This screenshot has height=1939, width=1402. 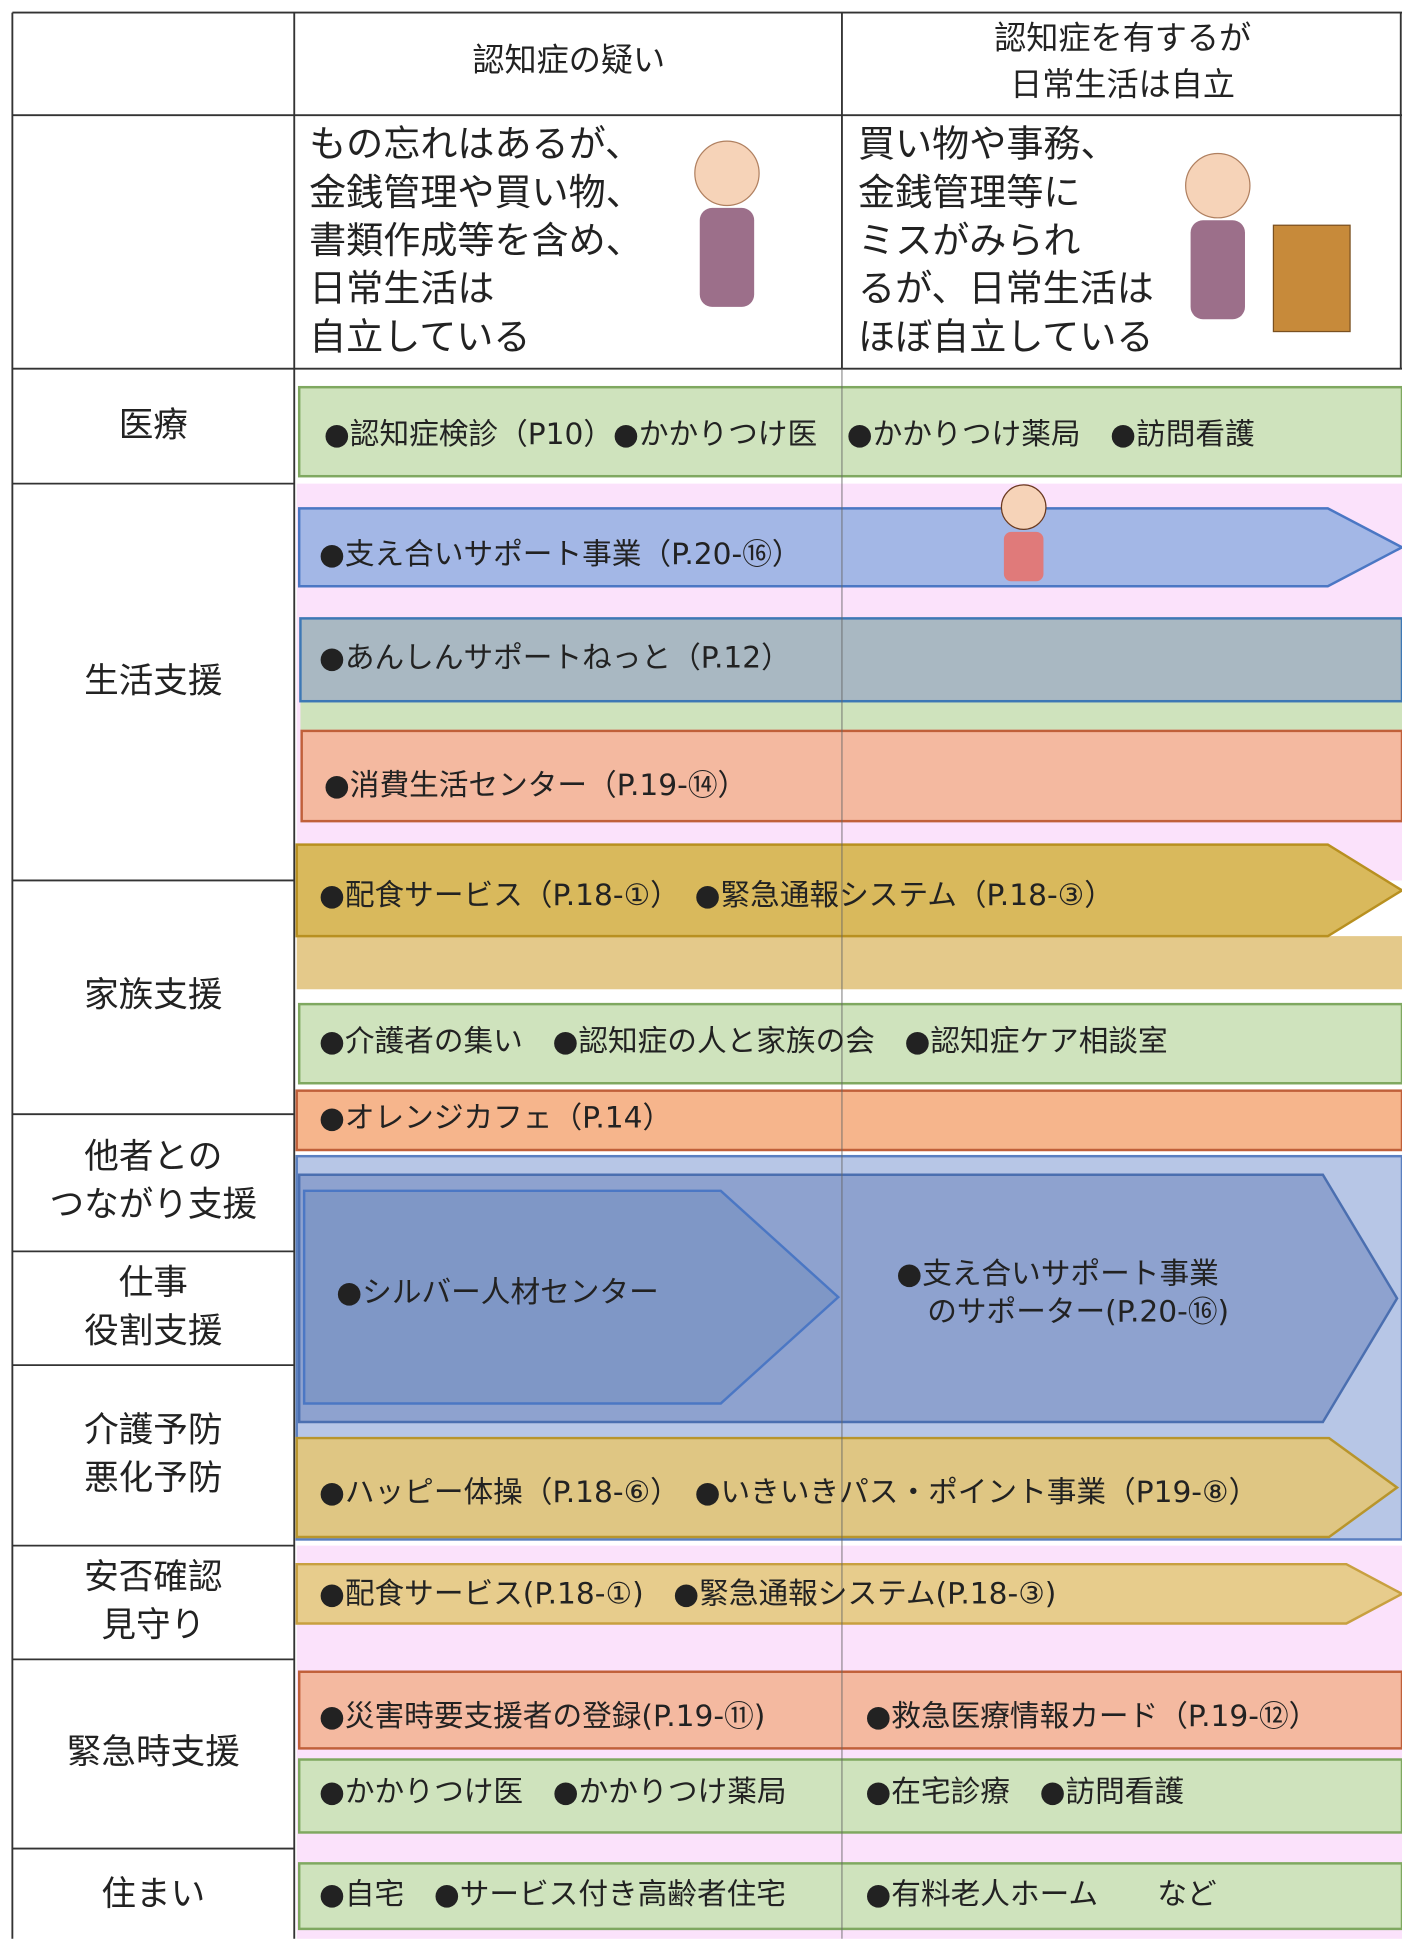 I want to click on service-label: ●シルバー人材センター, so click(x=497, y=1291).